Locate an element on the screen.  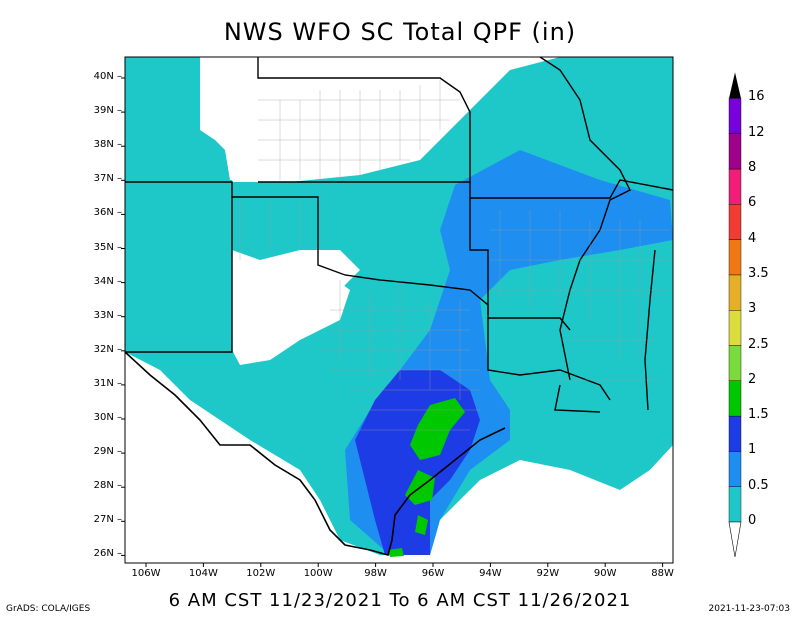
longitude-ticks is located at coordinates (404, 565).